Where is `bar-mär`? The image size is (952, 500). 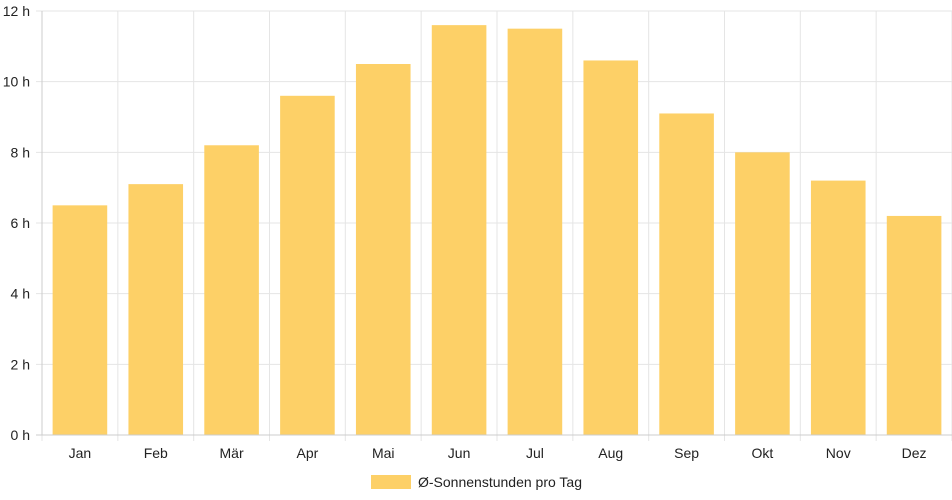
bar-mär is located at coordinates (231, 290).